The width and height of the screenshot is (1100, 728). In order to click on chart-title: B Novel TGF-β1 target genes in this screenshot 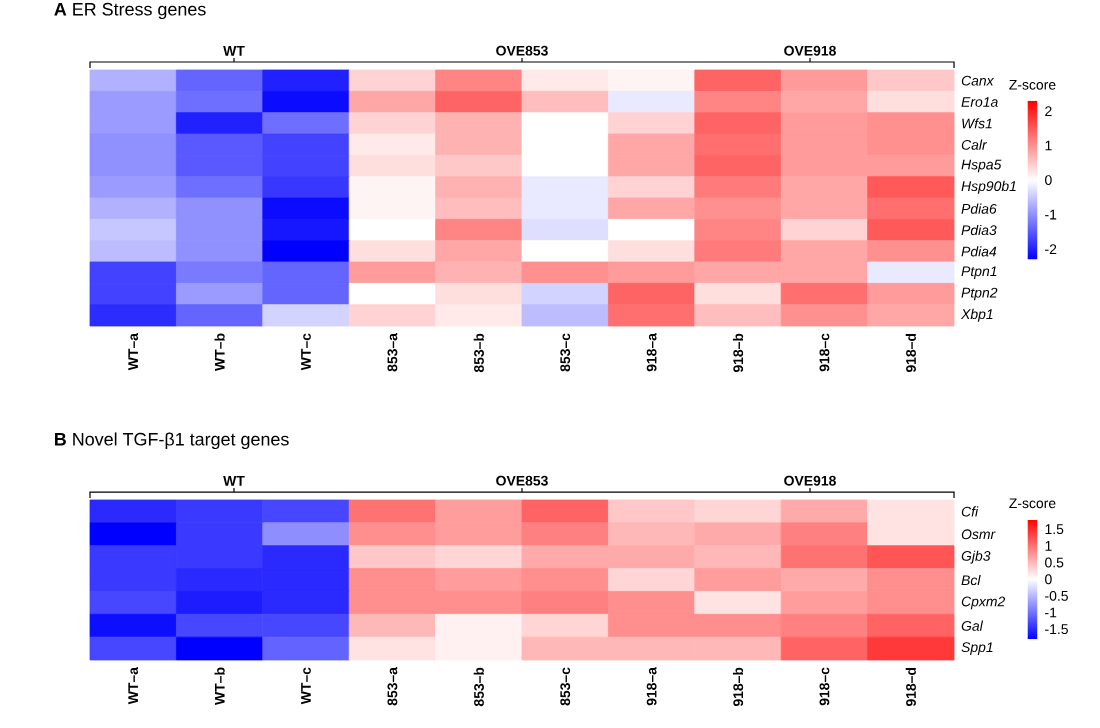, I will do `click(172, 441)`.